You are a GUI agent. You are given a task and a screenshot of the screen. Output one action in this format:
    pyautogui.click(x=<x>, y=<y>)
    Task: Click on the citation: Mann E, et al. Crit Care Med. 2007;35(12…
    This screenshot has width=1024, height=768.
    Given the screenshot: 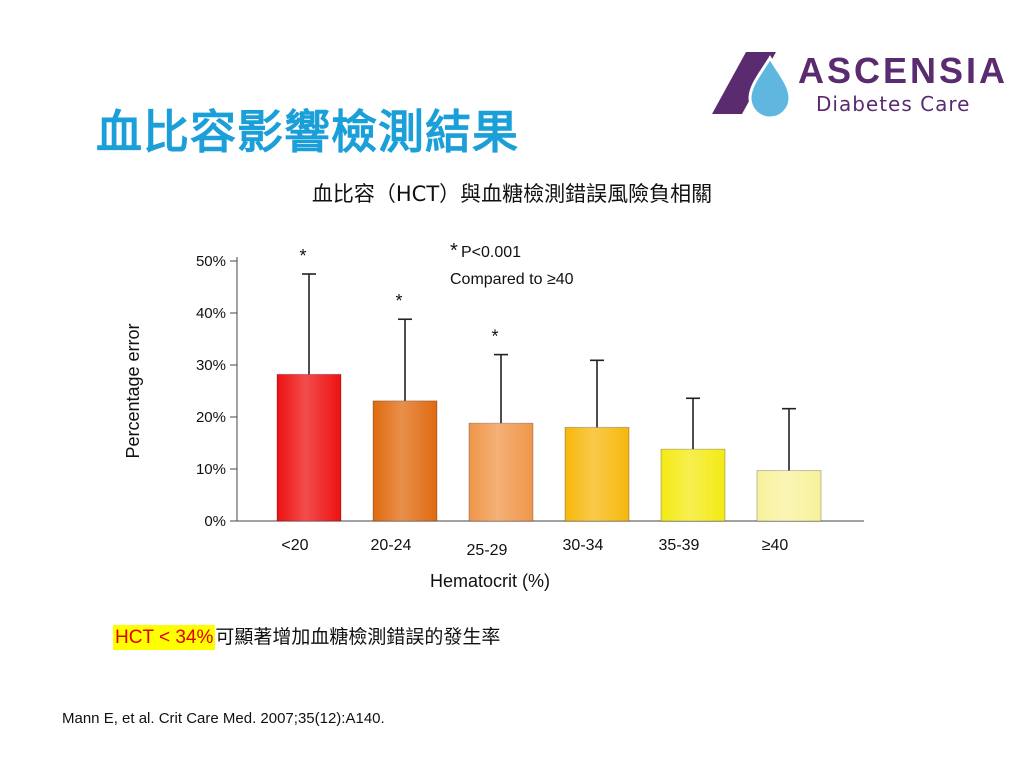 What is the action you would take?
    pyautogui.click(x=223, y=718)
    